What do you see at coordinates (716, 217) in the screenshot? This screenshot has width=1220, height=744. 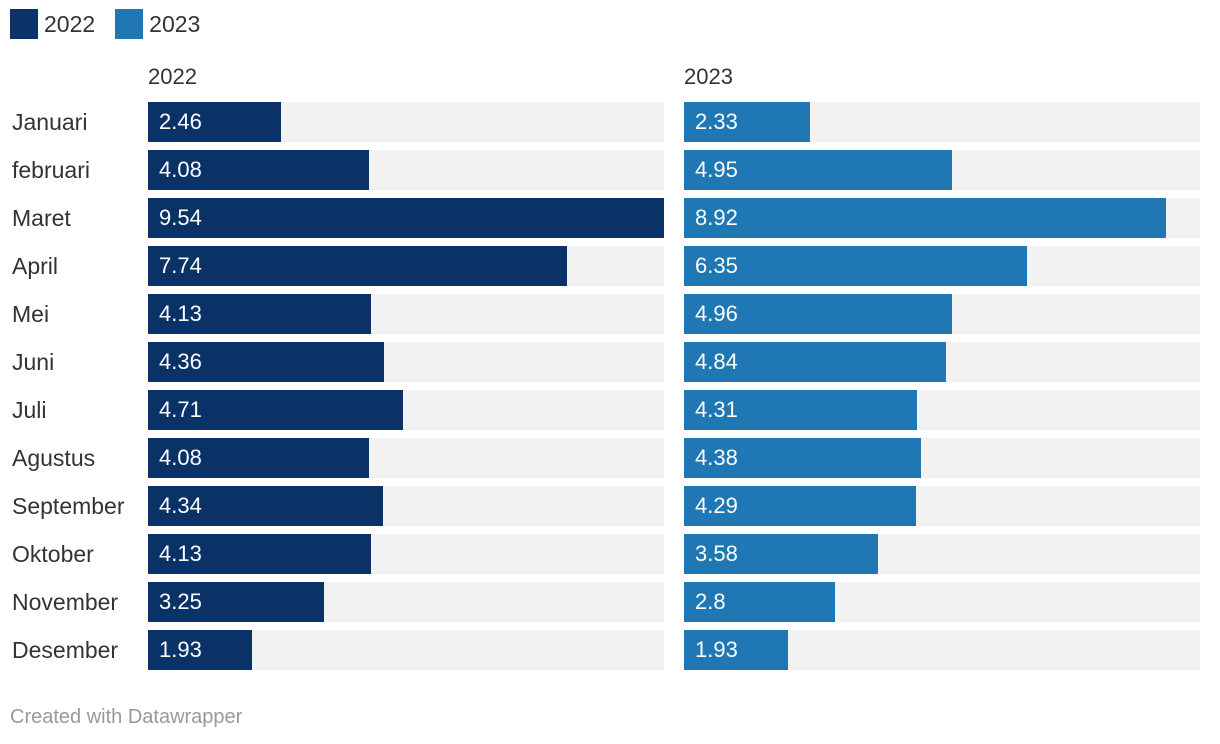 I see `bar-value-label: 8.92` at bounding box center [716, 217].